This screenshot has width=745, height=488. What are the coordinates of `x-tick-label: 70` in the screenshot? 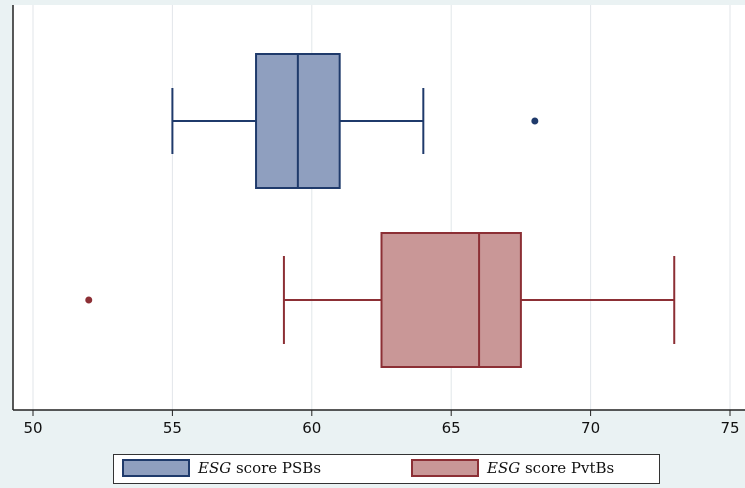 It's located at (590, 428).